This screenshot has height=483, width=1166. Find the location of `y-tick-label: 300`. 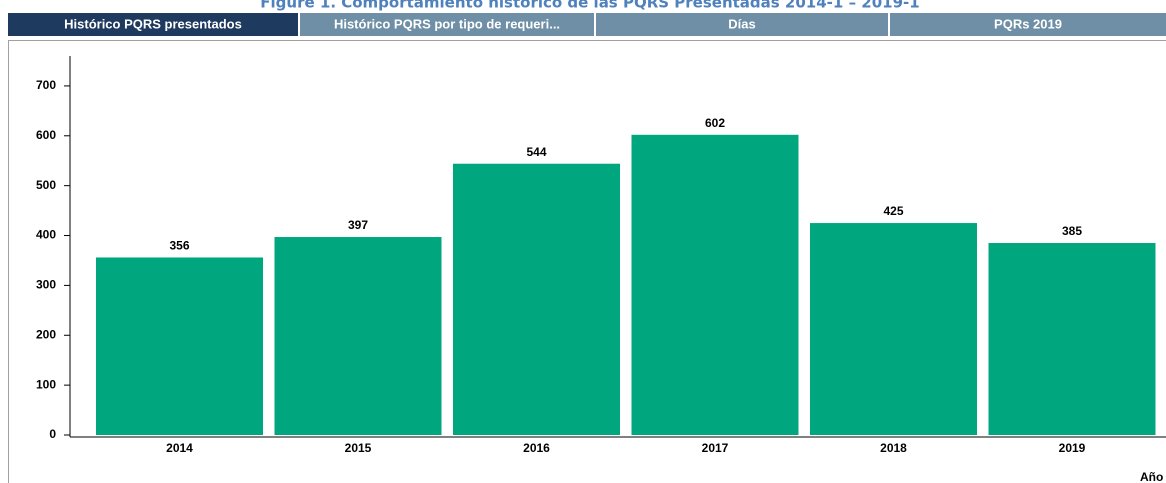

y-tick-label: 300 is located at coordinates (46, 285).